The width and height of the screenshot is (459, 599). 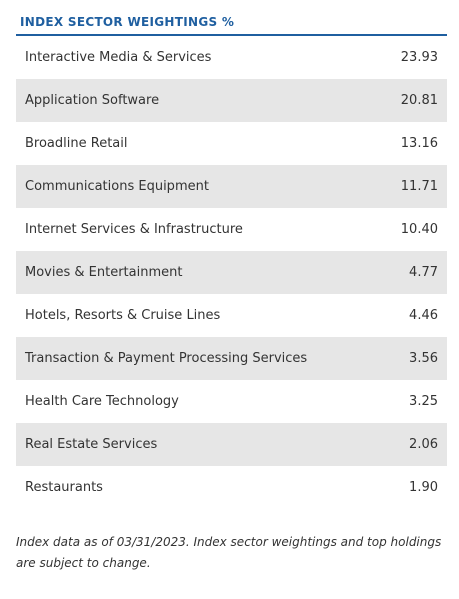 What do you see at coordinates (134, 229) in the screenshot?
I see `sector-label: Internet Services & Infrastructure` at bounding box center [134, 229].